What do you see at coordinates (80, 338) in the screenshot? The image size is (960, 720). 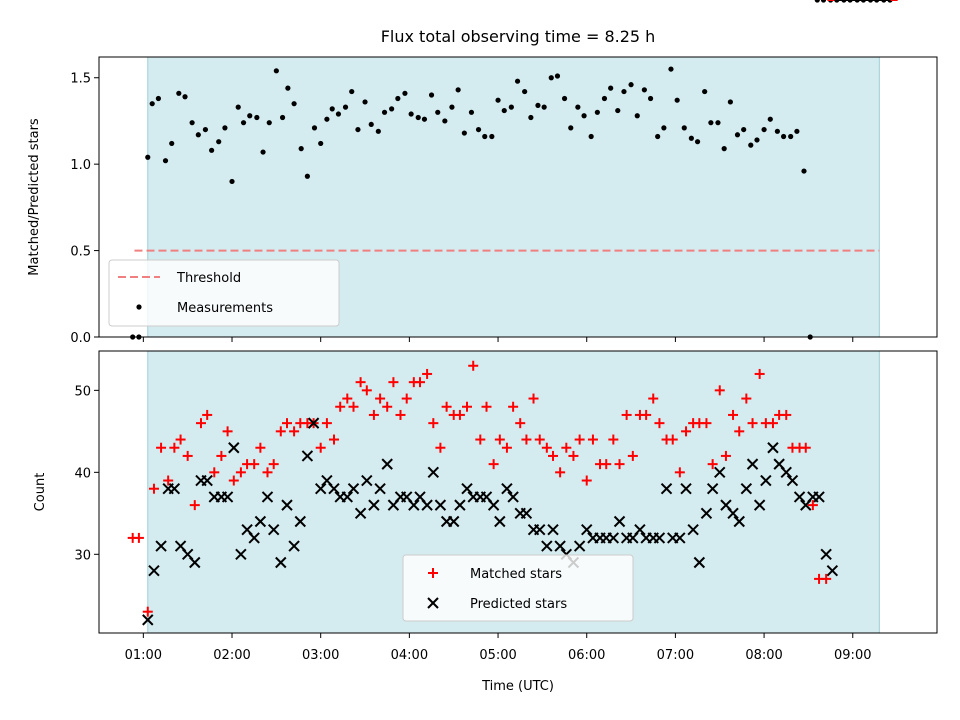 I see `top-y-tick-label: 0.0` at bounding box center [80, 338].